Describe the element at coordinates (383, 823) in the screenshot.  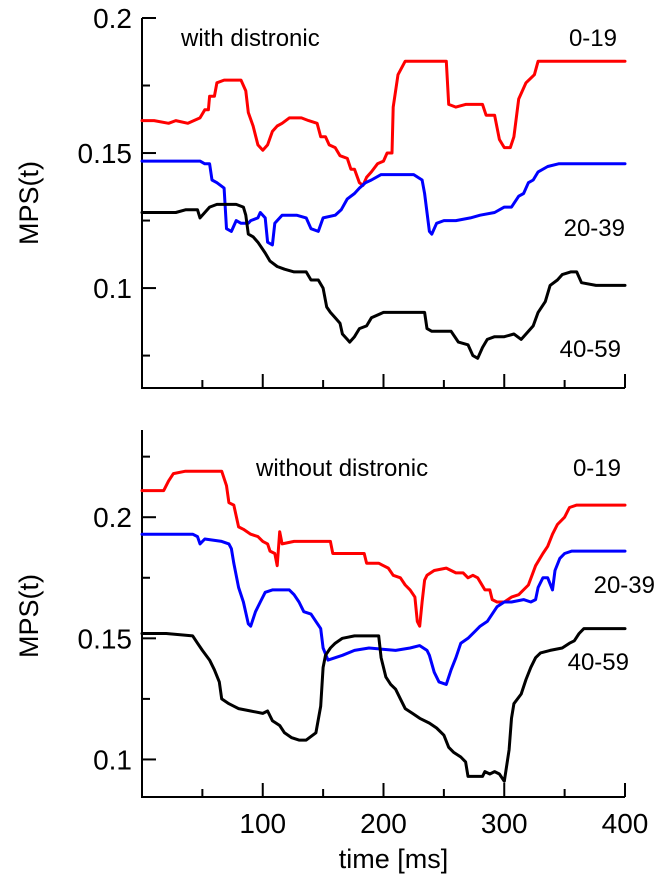
I see `x-tick-label: 200` at that location.